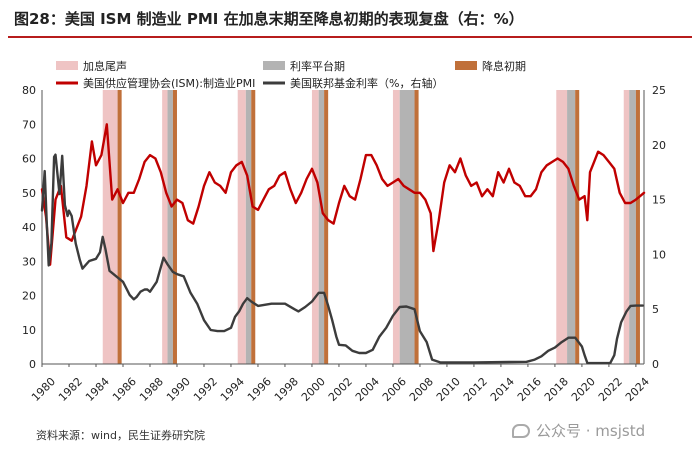 Image resolution: width=700 pixels, height=454 pixels. I want to click on x-tick-label: 2014, so click(502, 389).